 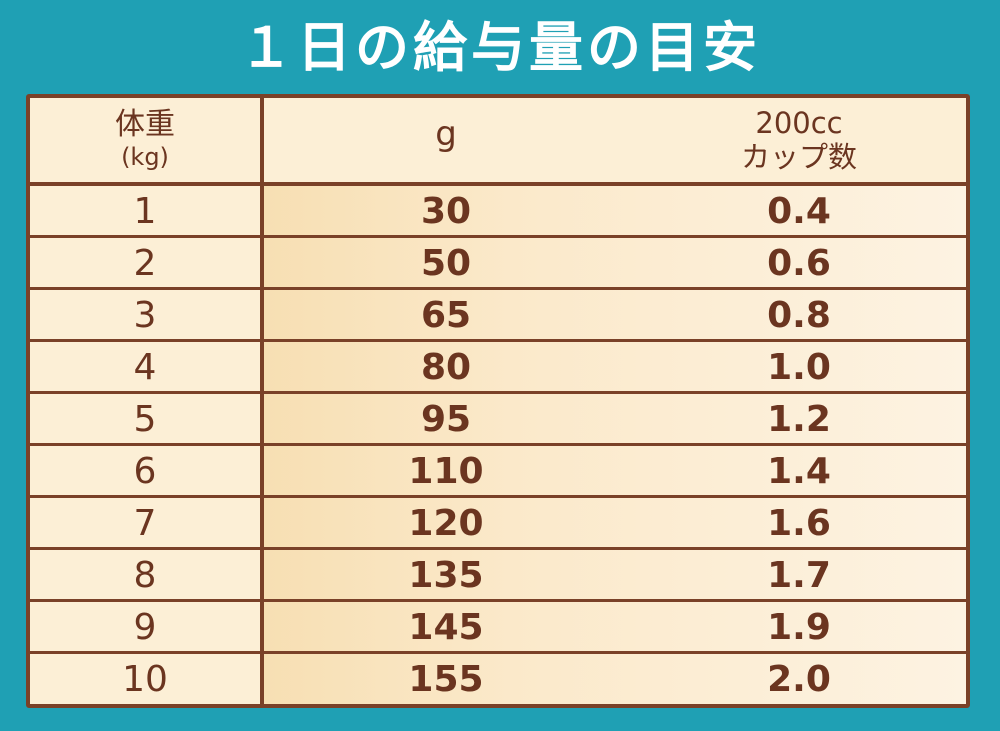 I want to click on cell-grams: 50, so click(x=446, y=263).